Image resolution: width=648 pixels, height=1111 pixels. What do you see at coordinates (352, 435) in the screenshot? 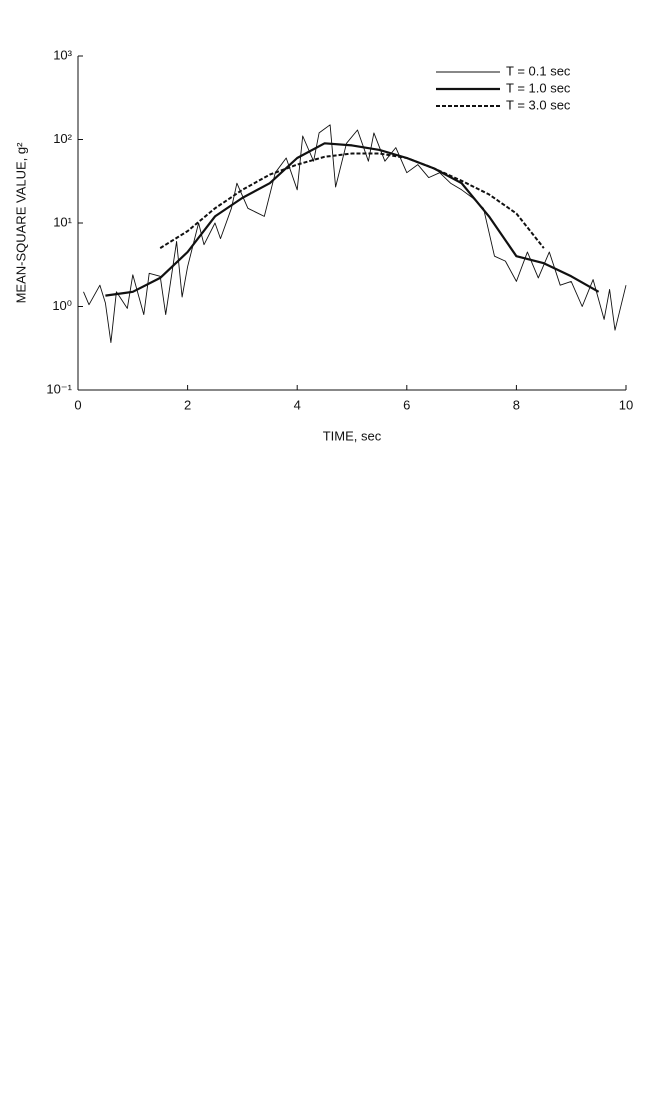
I see `x-axis-label: TIME, sec` at bounding box center [352, 435].